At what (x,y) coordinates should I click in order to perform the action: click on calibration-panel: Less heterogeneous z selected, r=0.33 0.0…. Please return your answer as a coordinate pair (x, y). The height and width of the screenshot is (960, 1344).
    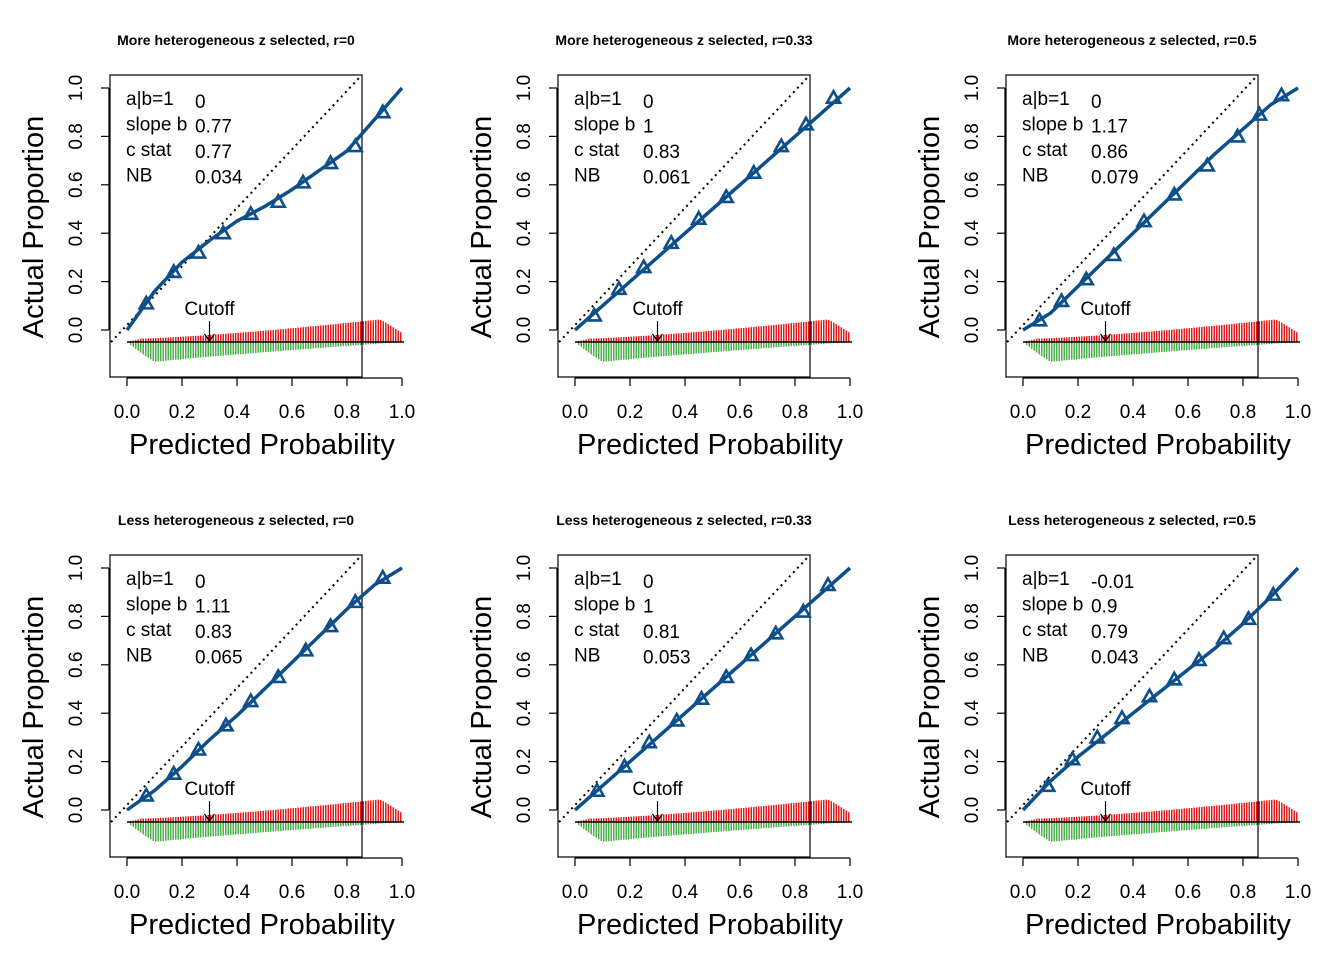
    Looking at the image, I should click on (664, 726).